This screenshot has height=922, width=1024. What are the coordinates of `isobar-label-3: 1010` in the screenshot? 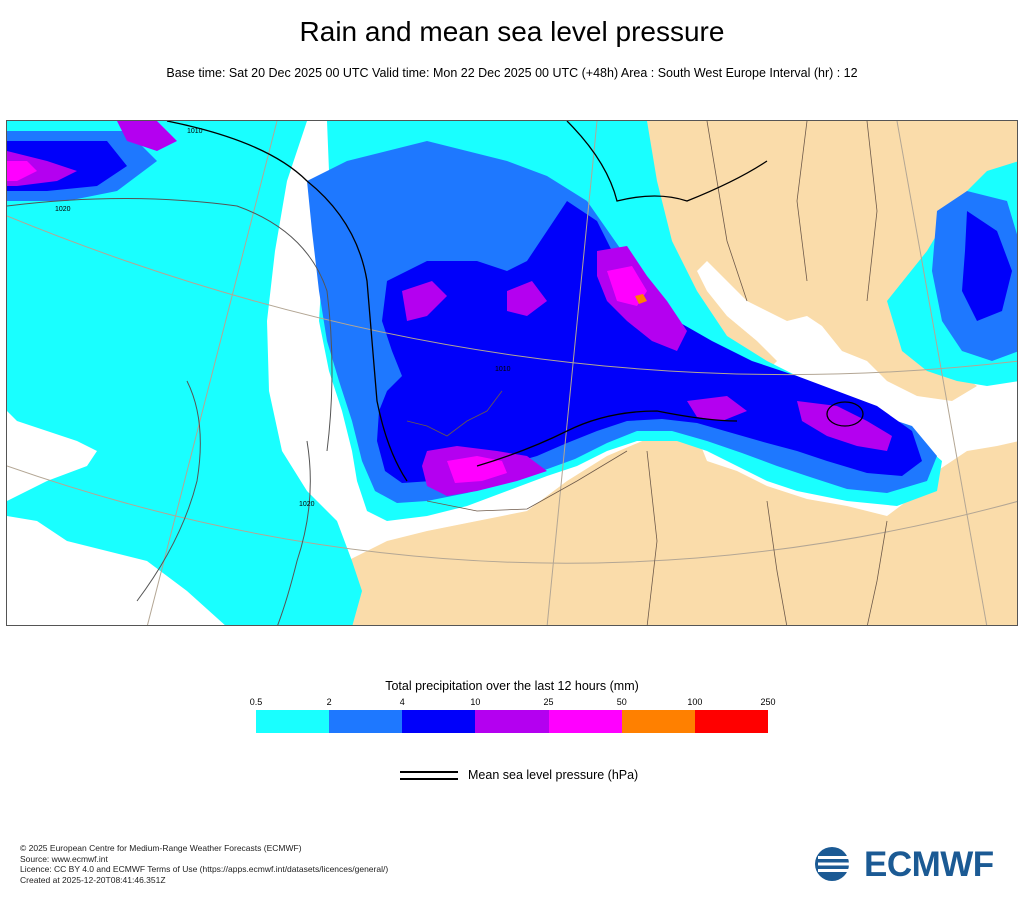 It's located at (503, 369).